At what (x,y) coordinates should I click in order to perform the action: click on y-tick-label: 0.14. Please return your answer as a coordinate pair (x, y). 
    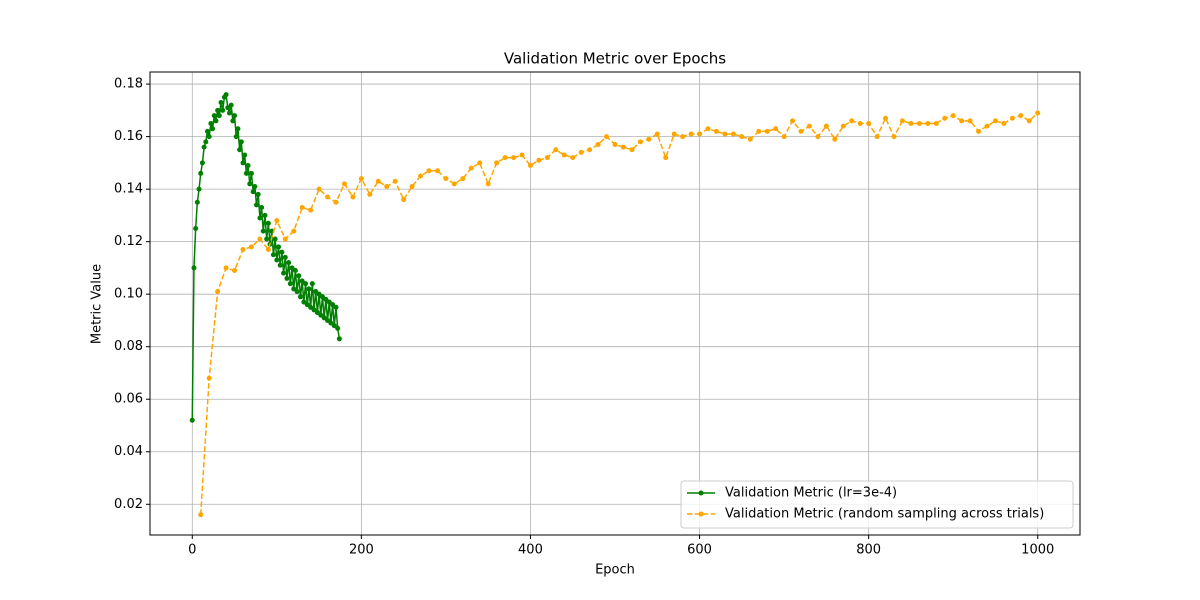
    Looking at the image, I should click on (128, 189).